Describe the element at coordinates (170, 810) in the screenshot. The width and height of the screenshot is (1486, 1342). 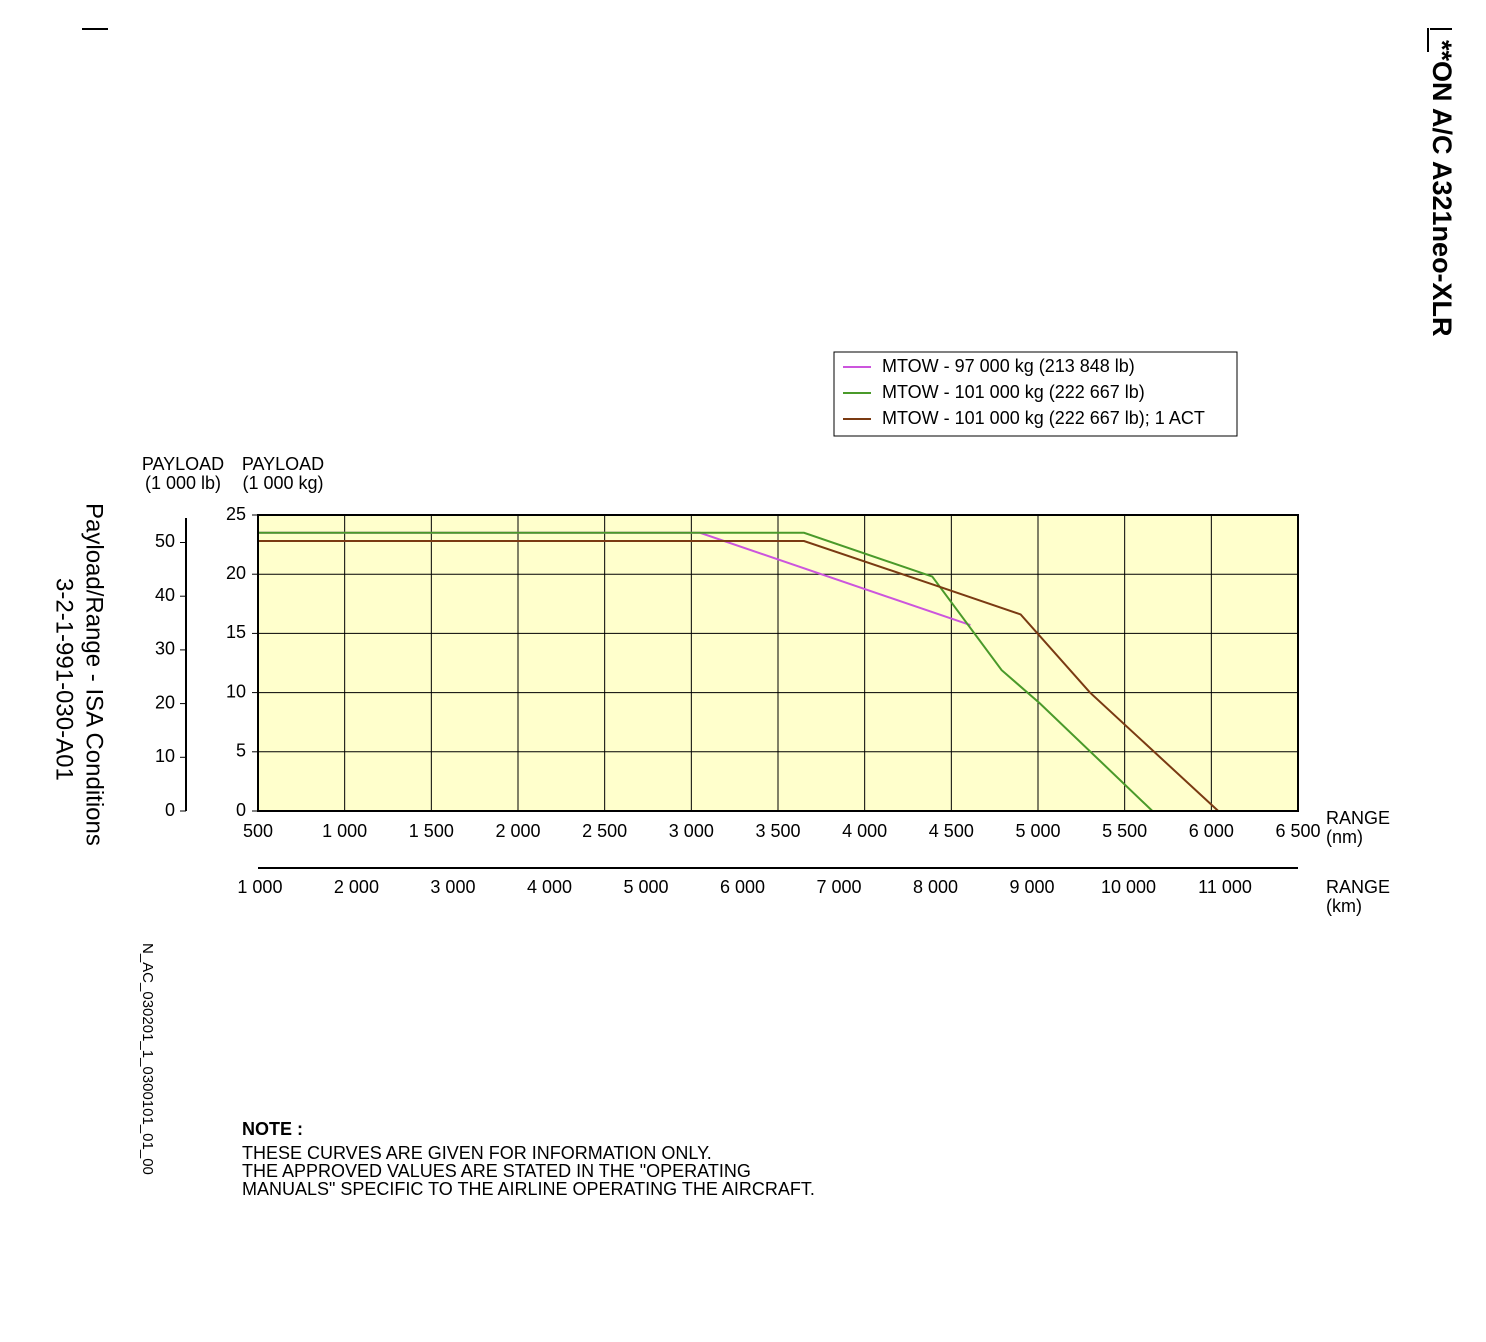
I see `y2-tick-label: 0` at that location.